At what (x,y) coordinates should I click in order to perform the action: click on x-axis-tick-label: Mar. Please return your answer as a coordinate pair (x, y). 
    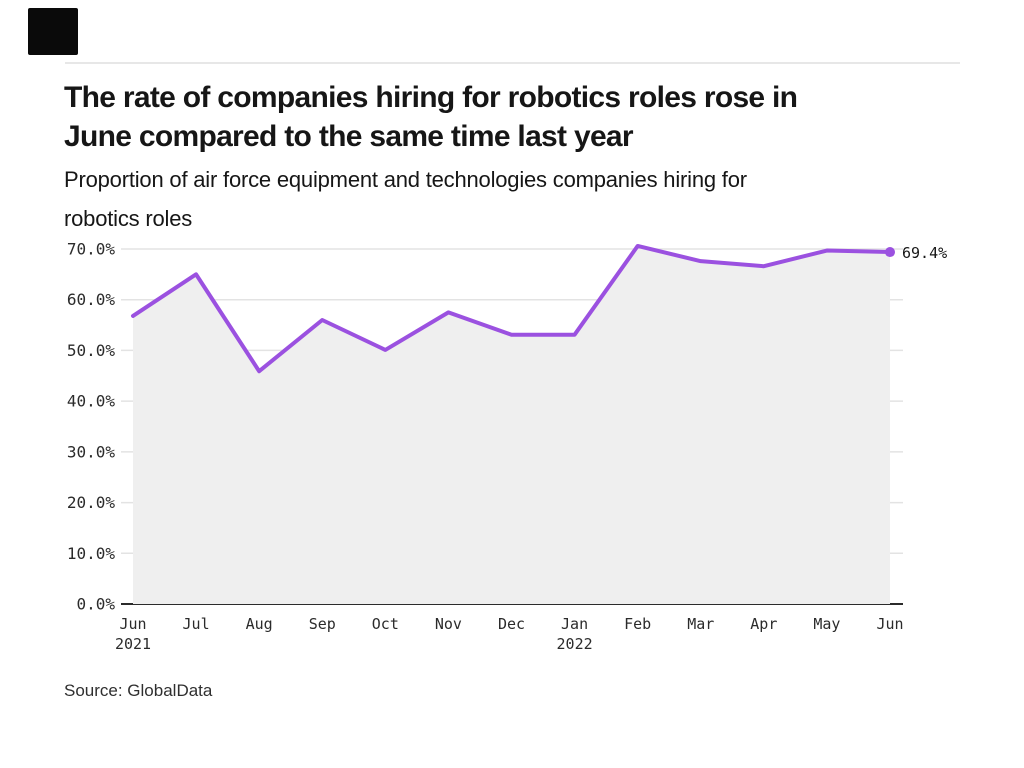
    Looking at the image, I should click on (700, 624).